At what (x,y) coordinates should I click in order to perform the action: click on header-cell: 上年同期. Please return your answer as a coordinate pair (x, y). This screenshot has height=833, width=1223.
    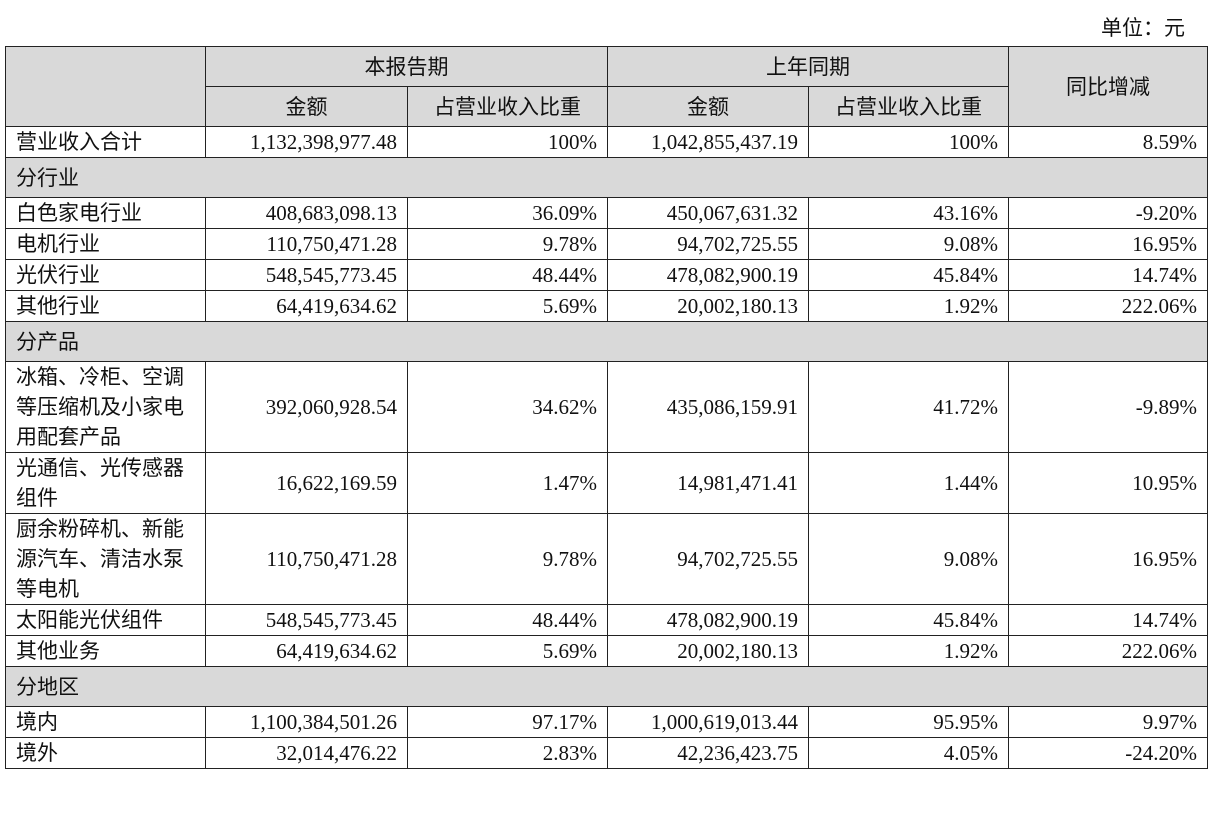
    Looking at the image, I should click on (808, 66).